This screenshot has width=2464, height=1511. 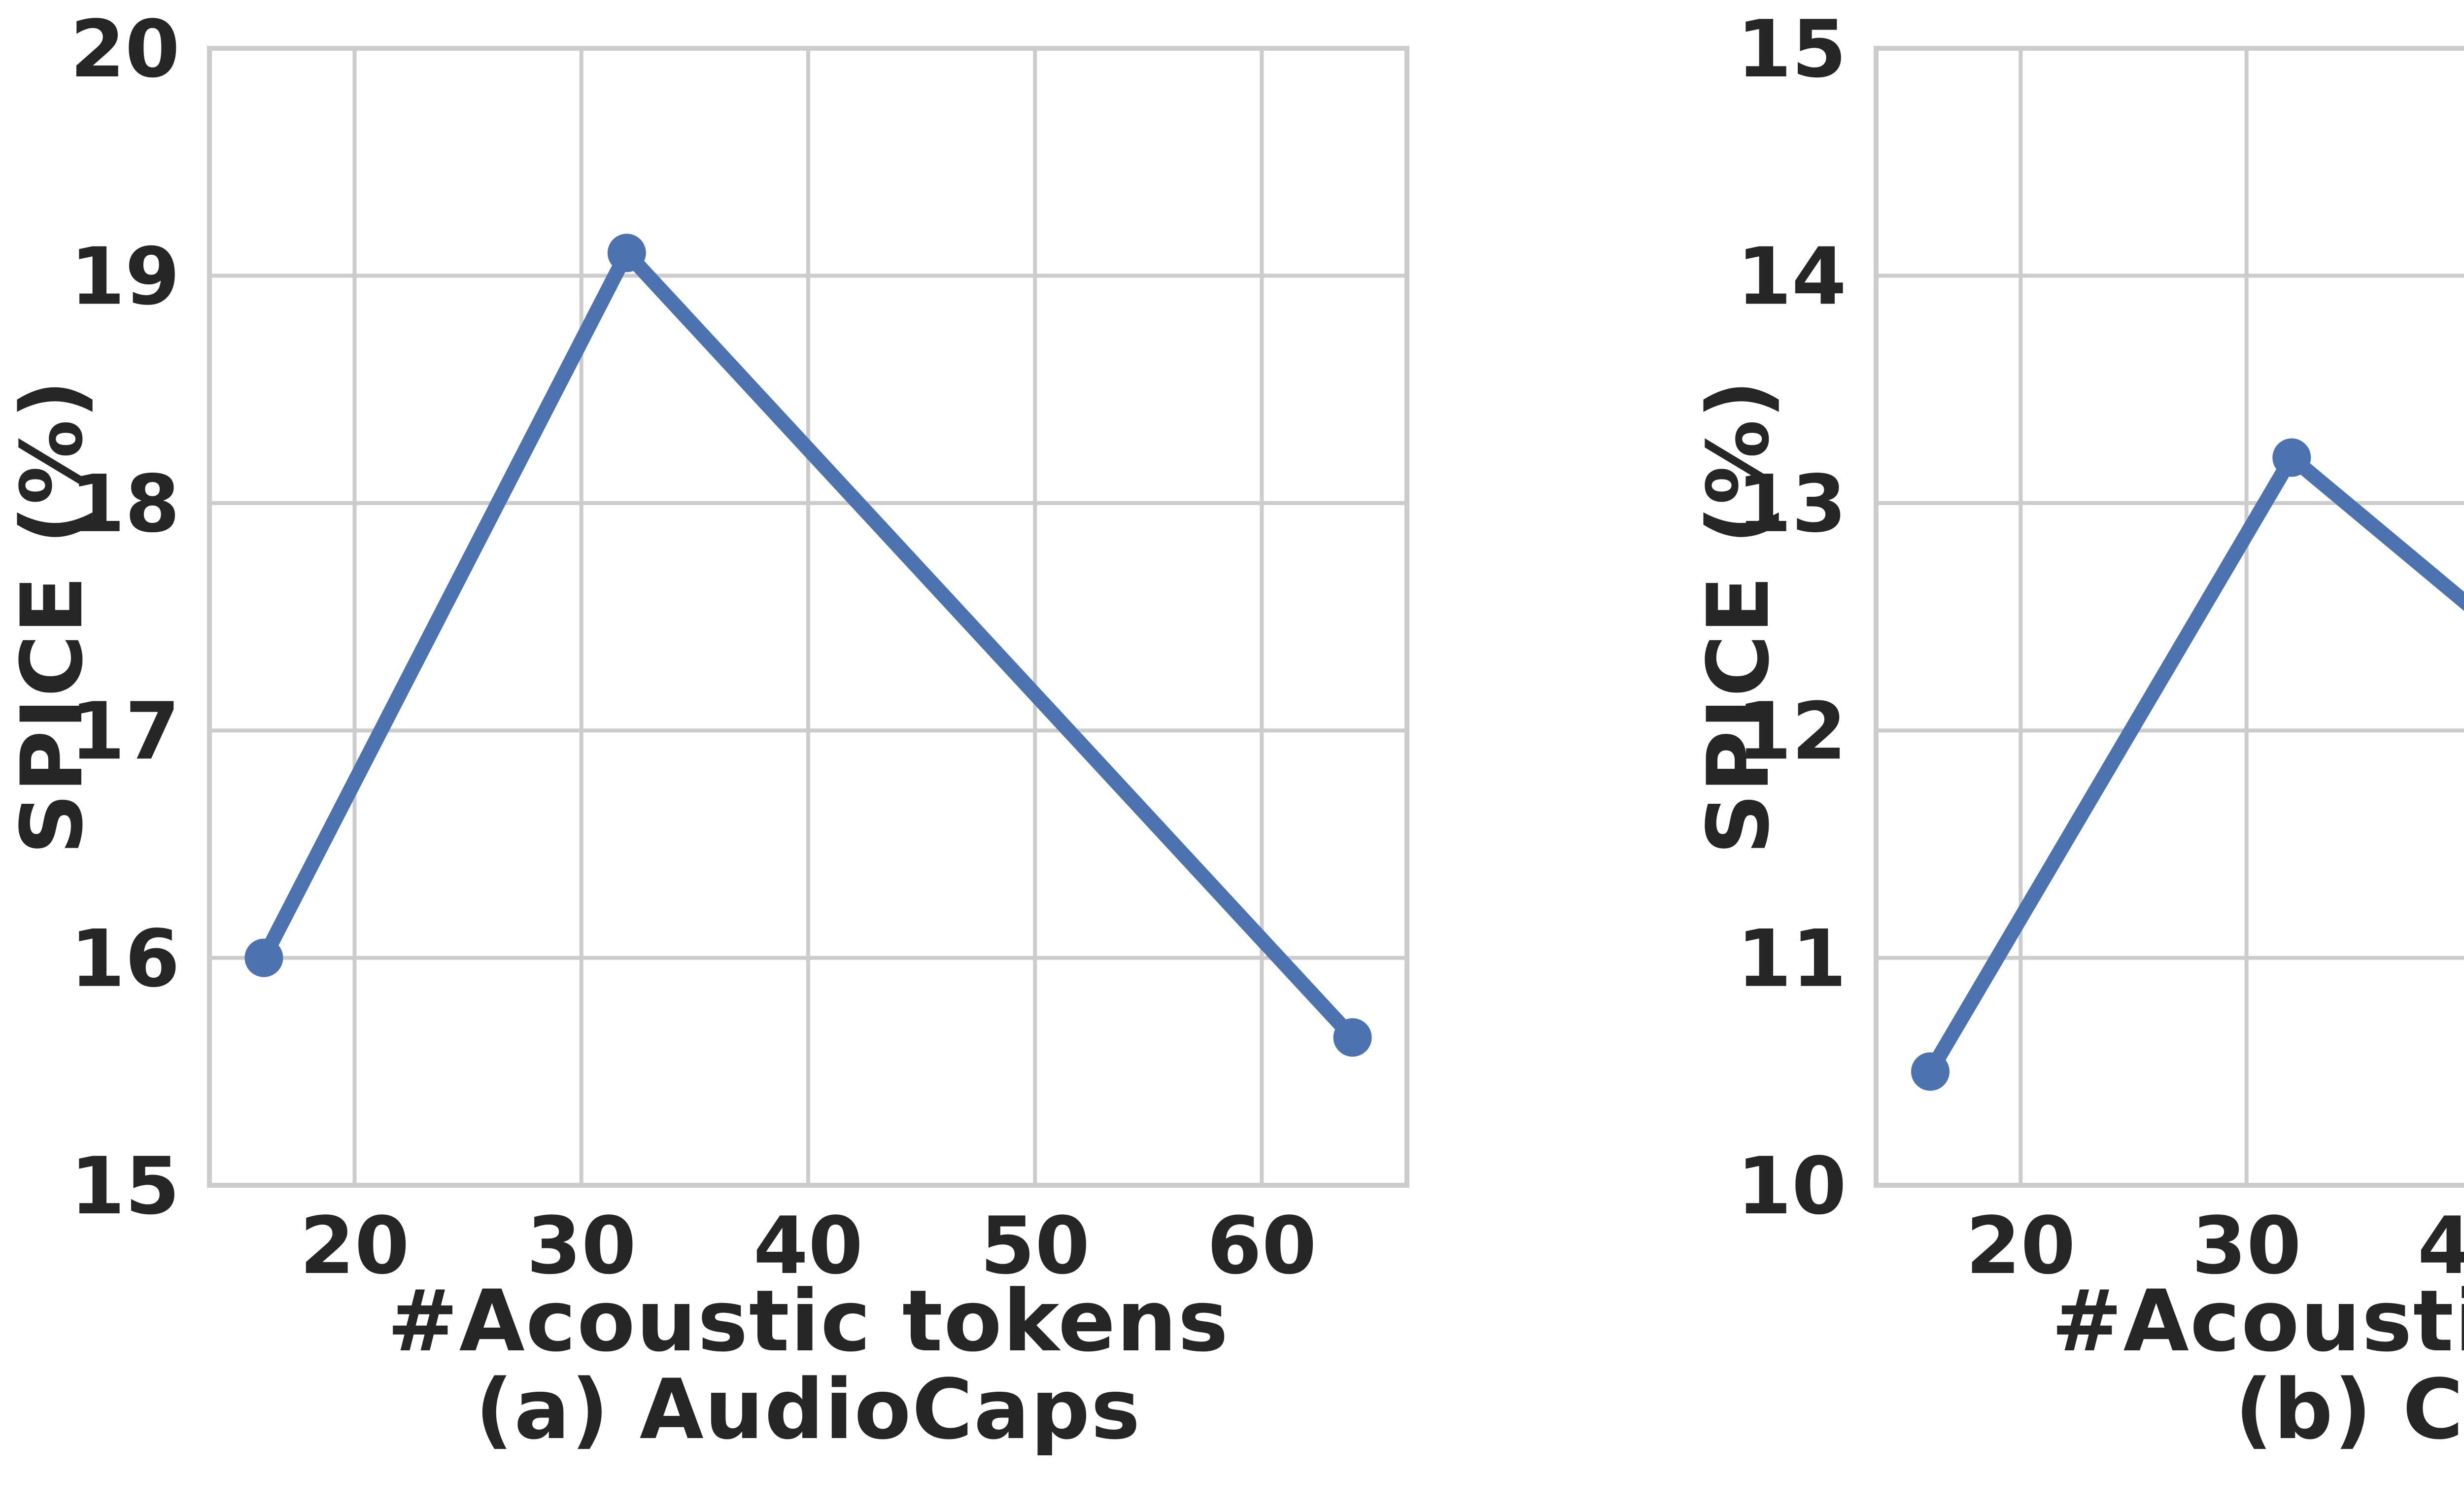 I want to click on y-tick-label: 10, so click(x=1792, y=1186).